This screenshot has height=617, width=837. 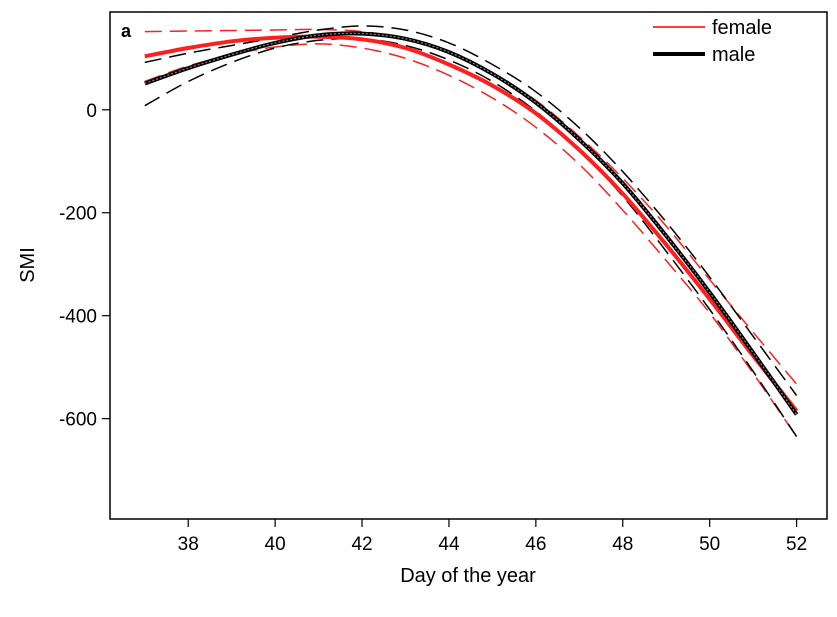 I want to click on y-axis-title: SMI, so click(x=28, y=265).